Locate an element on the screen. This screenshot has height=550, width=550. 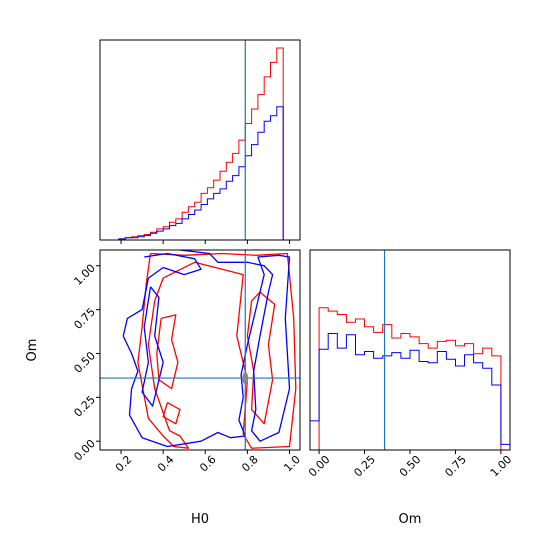
contour-ylabel: Om is located at coordinates (32, 350).